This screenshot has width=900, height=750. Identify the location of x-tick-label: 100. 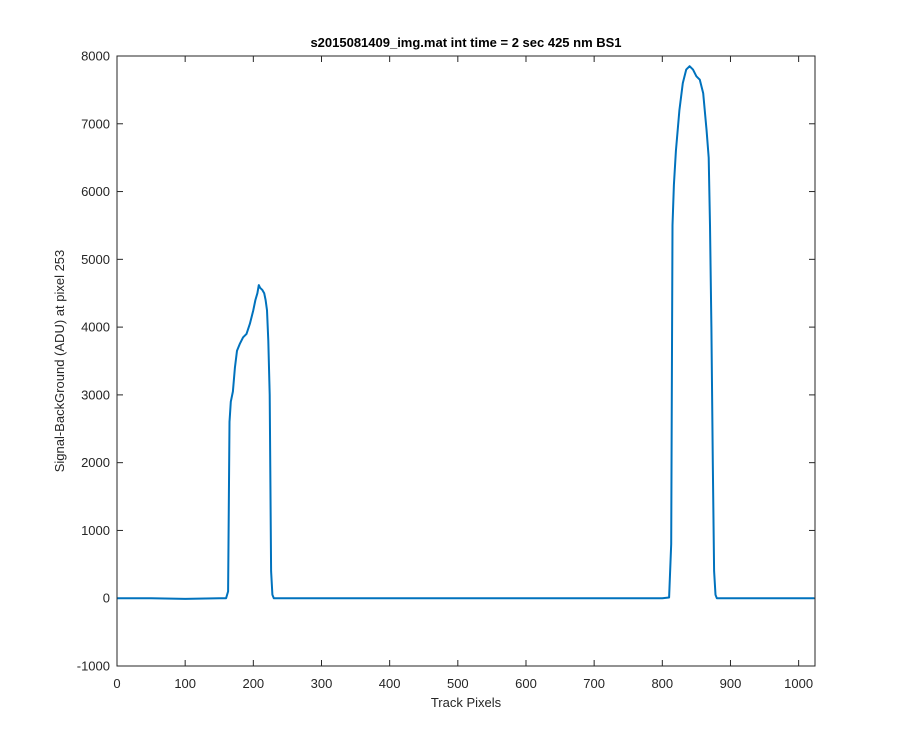
(185, 683).